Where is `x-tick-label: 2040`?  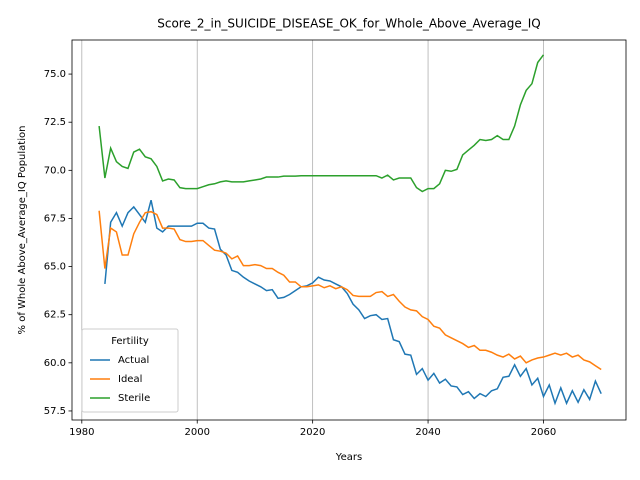 x-tick-label: 2040 is located at coordinates (427, 432).